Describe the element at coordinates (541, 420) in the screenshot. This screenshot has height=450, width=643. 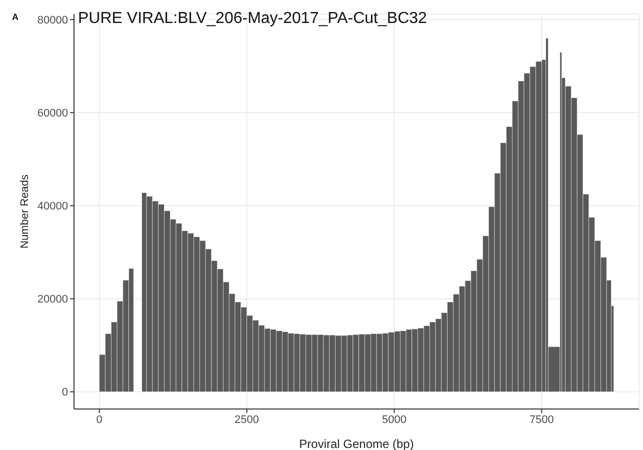
I see `x-tick-label: 7500` at that location.